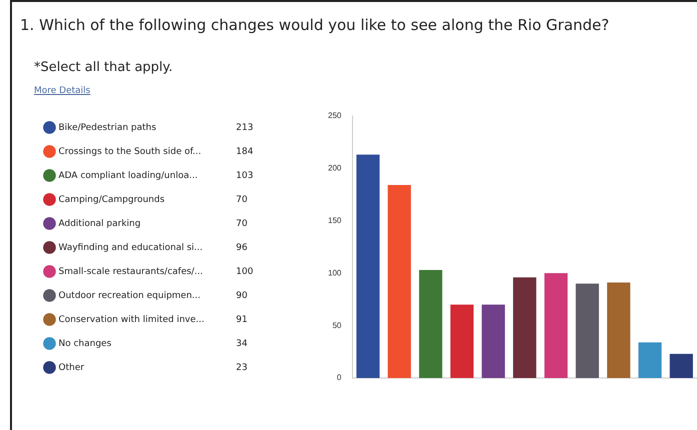  I want to click on text: 103, so click(245, 175).